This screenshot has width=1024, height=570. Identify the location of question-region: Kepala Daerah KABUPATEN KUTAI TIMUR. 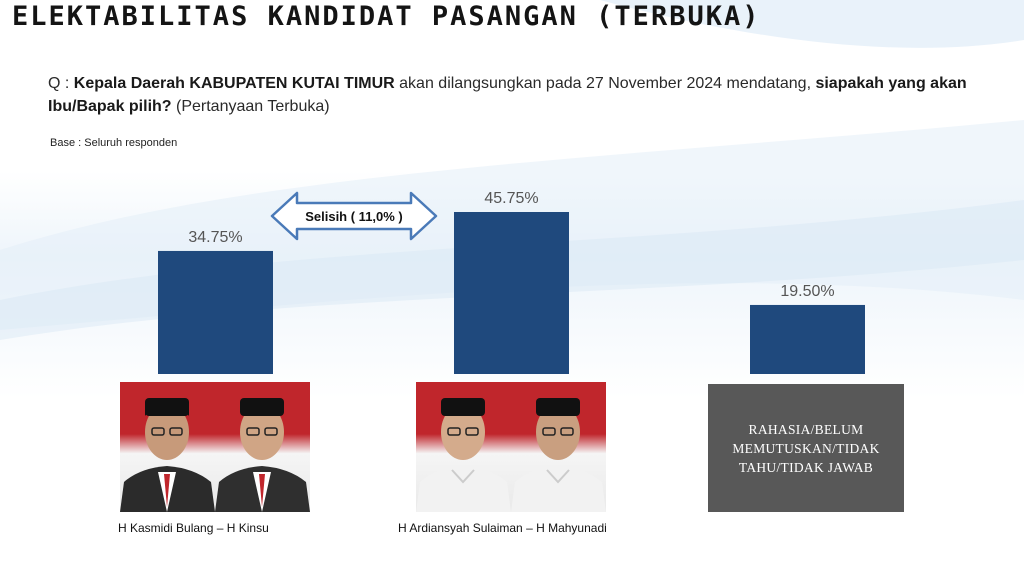
(234, 83).